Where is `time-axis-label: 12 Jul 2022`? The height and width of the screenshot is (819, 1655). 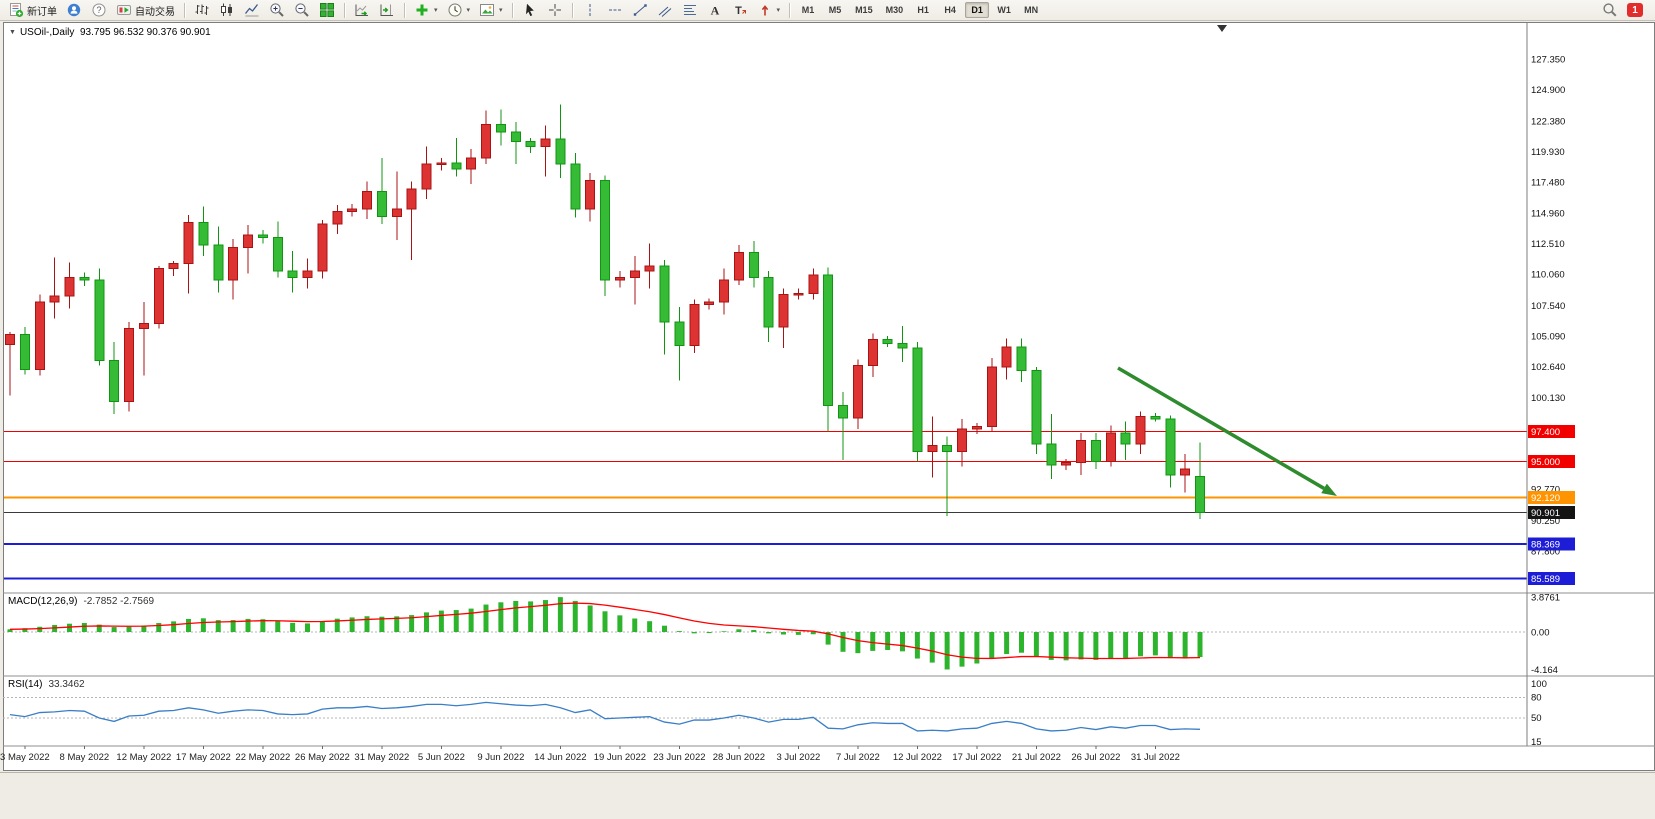 time-axis-label: 12 Jul 2022 is located at coordinates (917, 757).